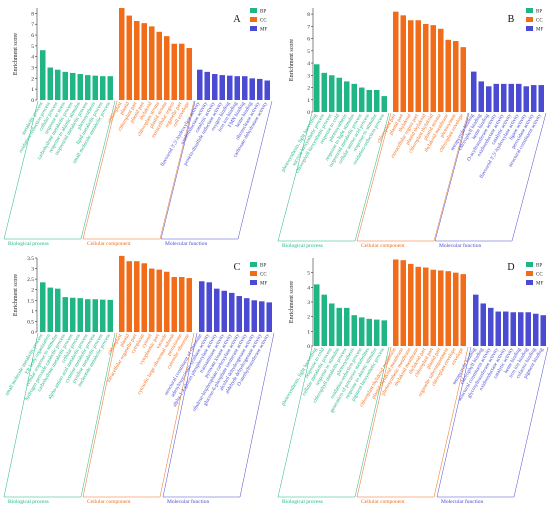 This screenshot has width=550, height=513. What do you see at coordinates (30, 259) in the screenshot?
I see `y-tick-label: 3.5` at bounding box center [30, 259].